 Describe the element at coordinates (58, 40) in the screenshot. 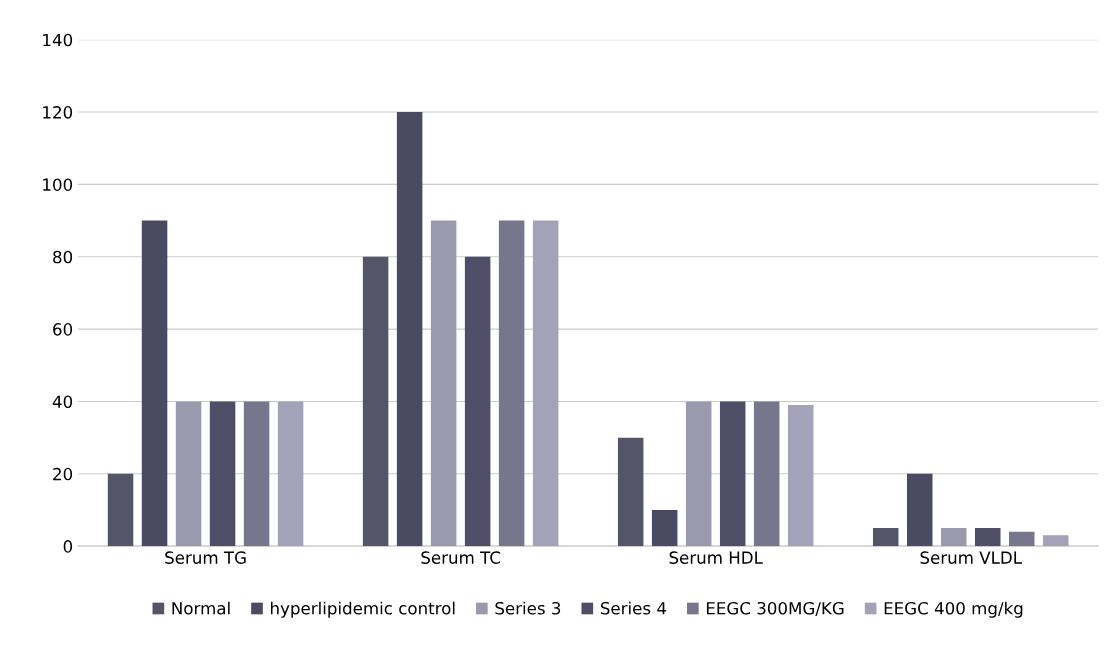

I see `y-tick-label: 140` at that location.